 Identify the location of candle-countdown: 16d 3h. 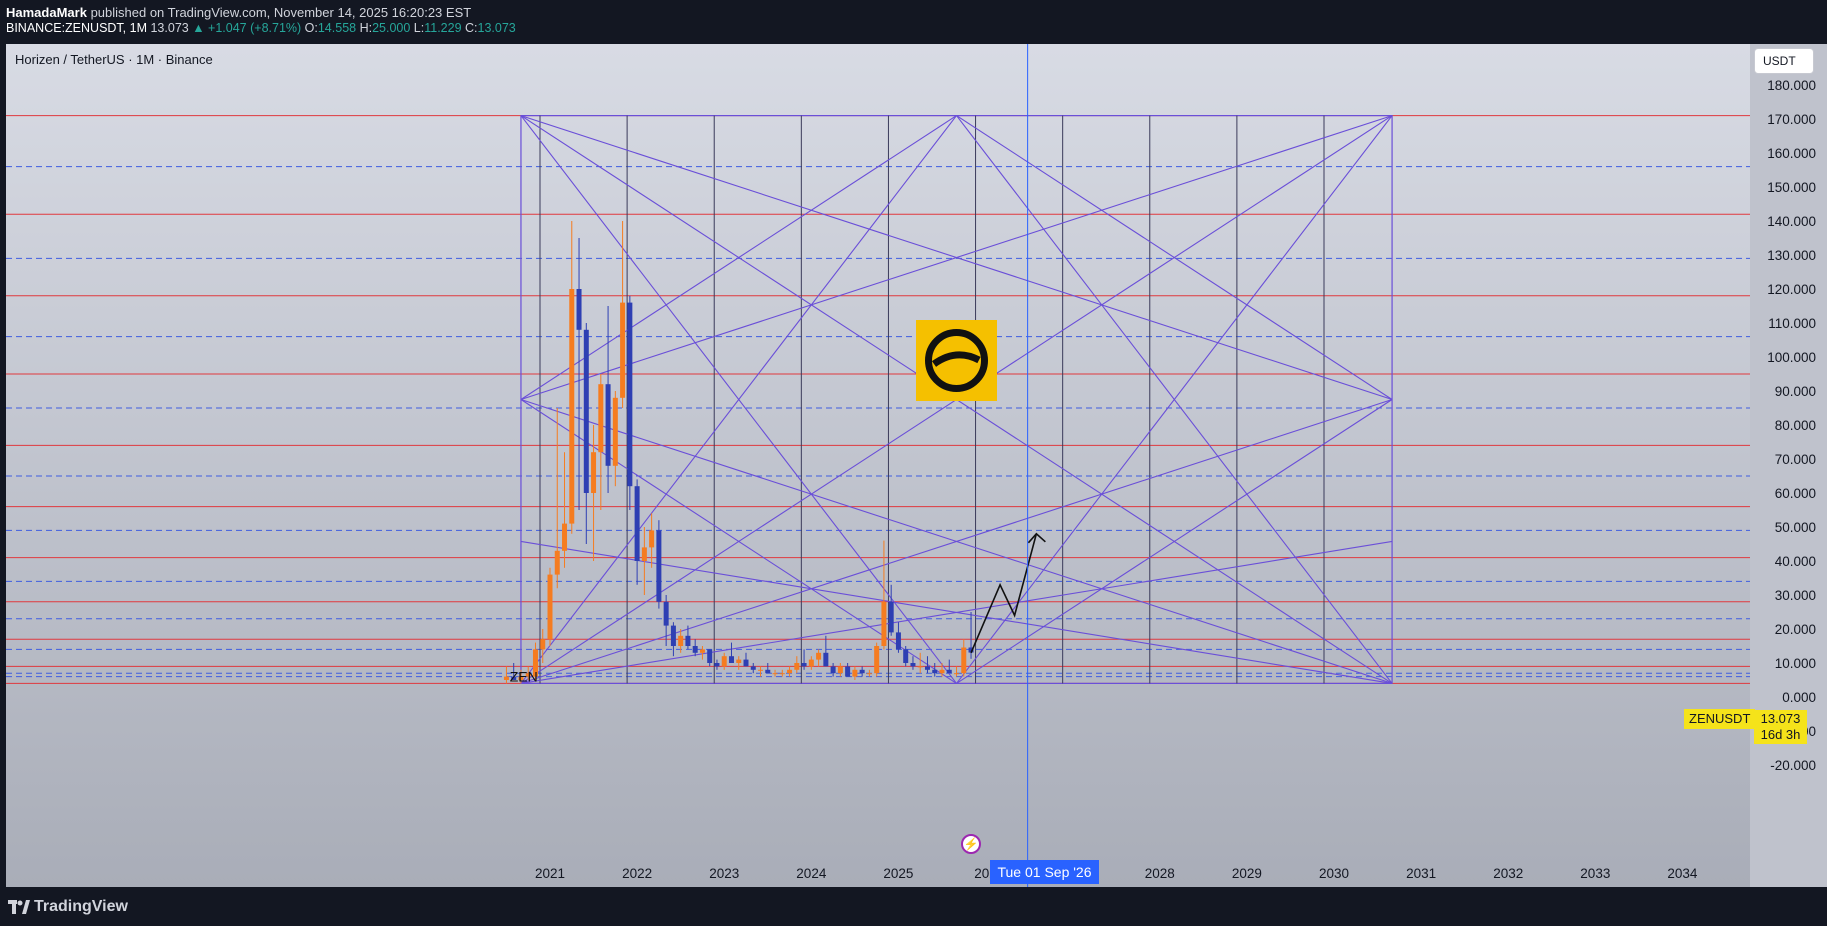
(1780, 734).